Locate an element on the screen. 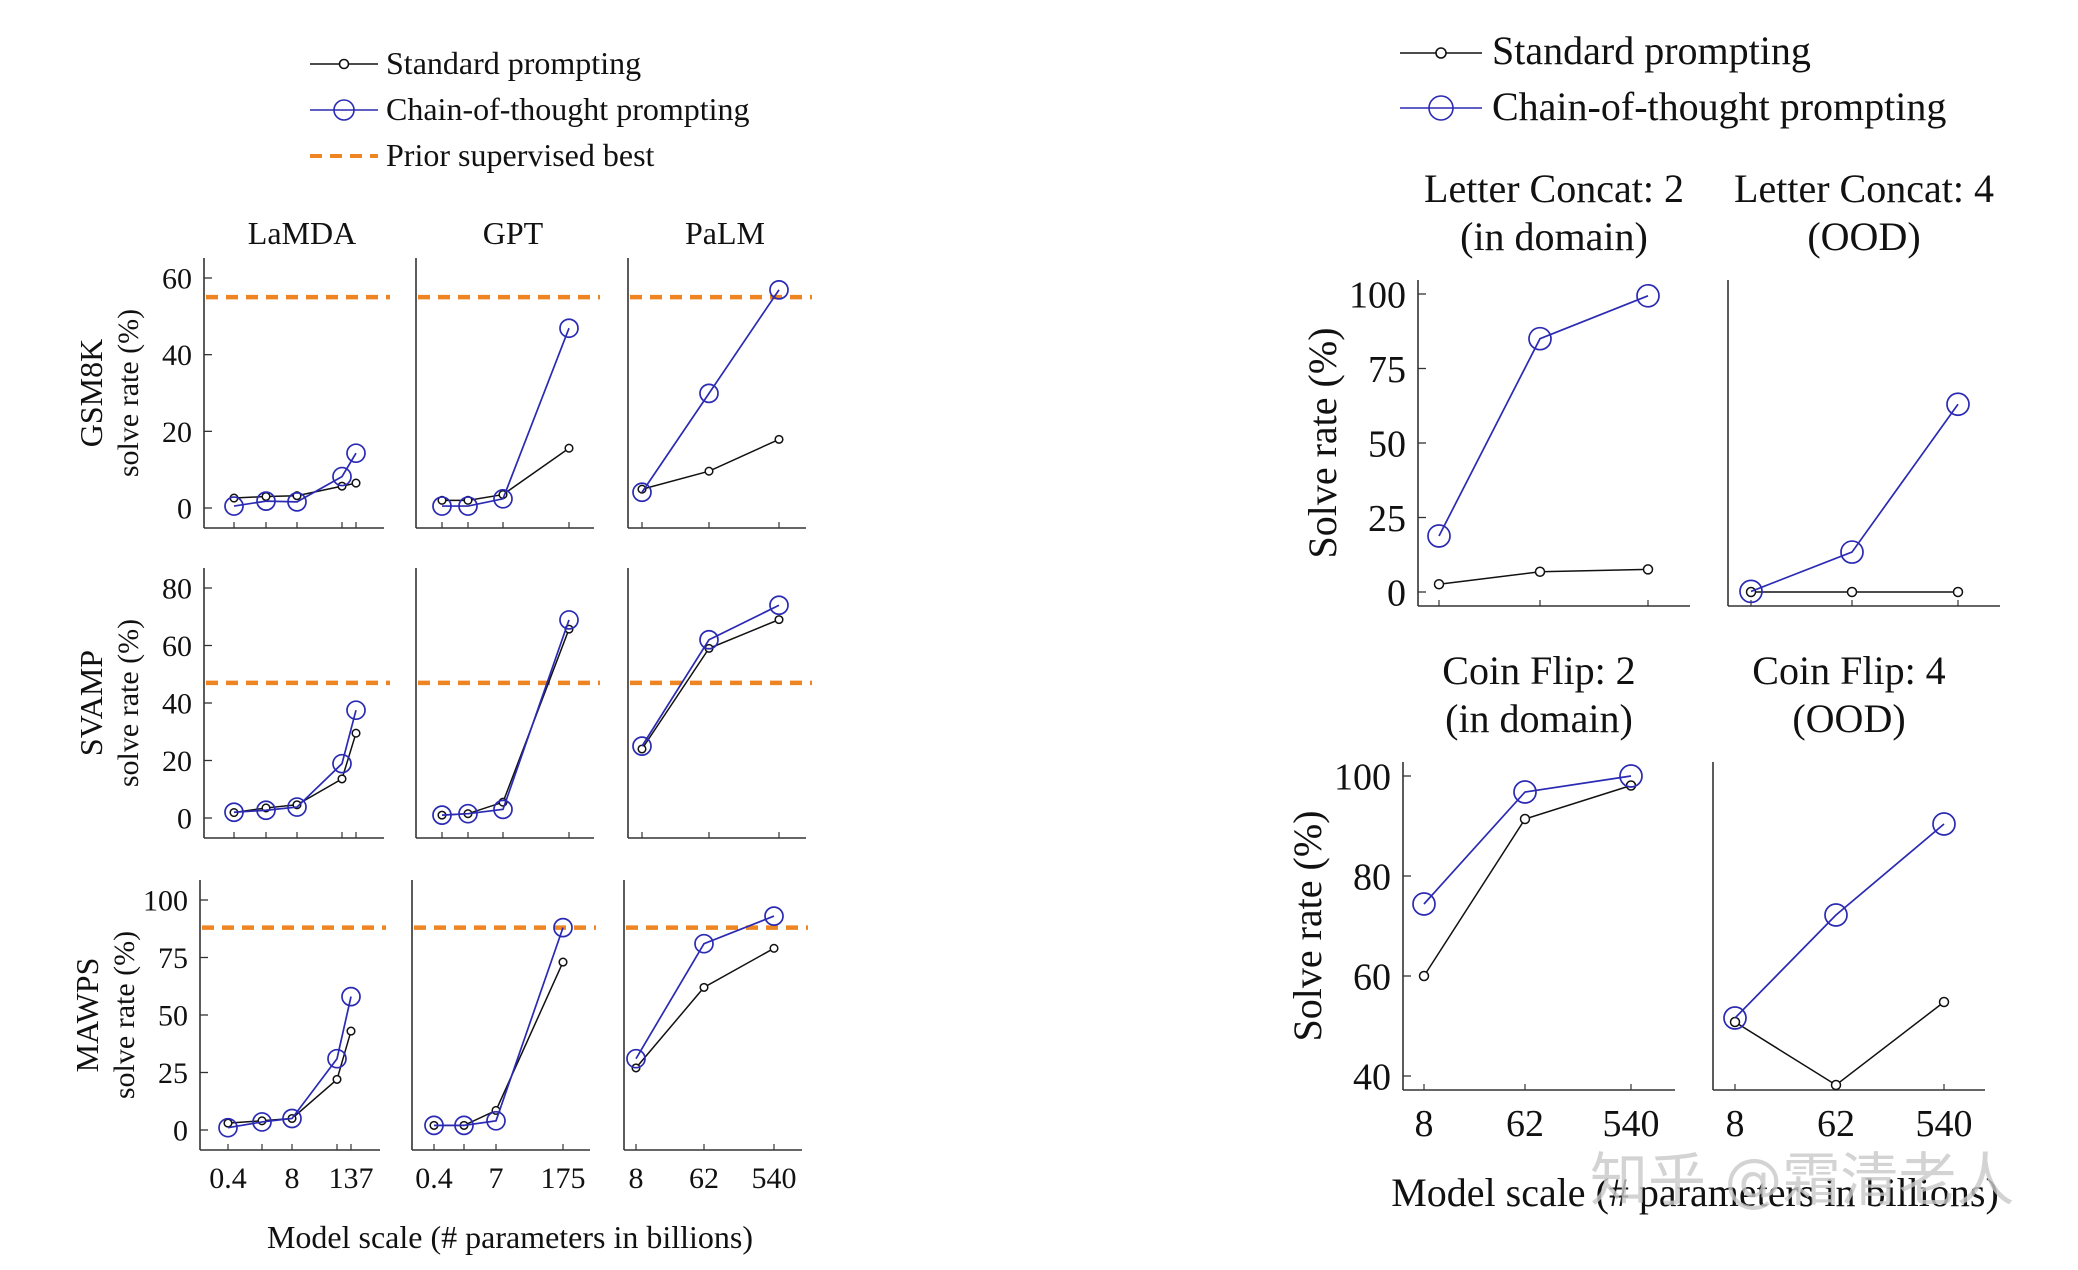  watermark-text: 知乎 @霜清老人 is located at coordinates (1802, 1180).